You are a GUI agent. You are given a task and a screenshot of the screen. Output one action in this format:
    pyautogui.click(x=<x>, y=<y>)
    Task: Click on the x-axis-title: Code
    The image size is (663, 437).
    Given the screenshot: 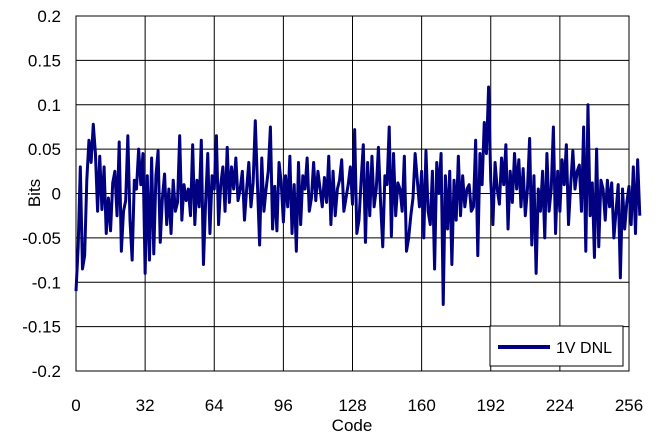 What is the action you would take?
    pyautogui.click(x=352, y=425)
    